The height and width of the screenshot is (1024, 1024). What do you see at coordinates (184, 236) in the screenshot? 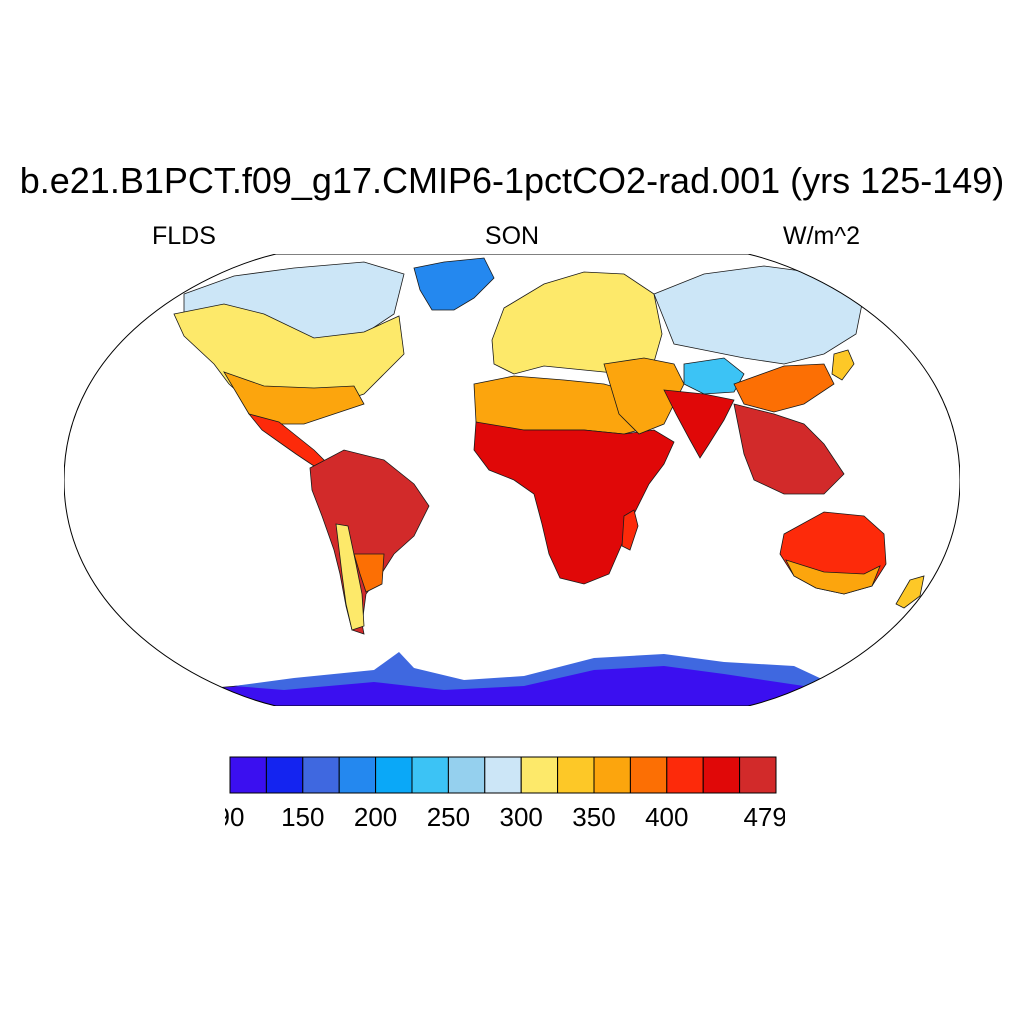
I see `variable-label: FLDS` at bounding box center [184, 236].